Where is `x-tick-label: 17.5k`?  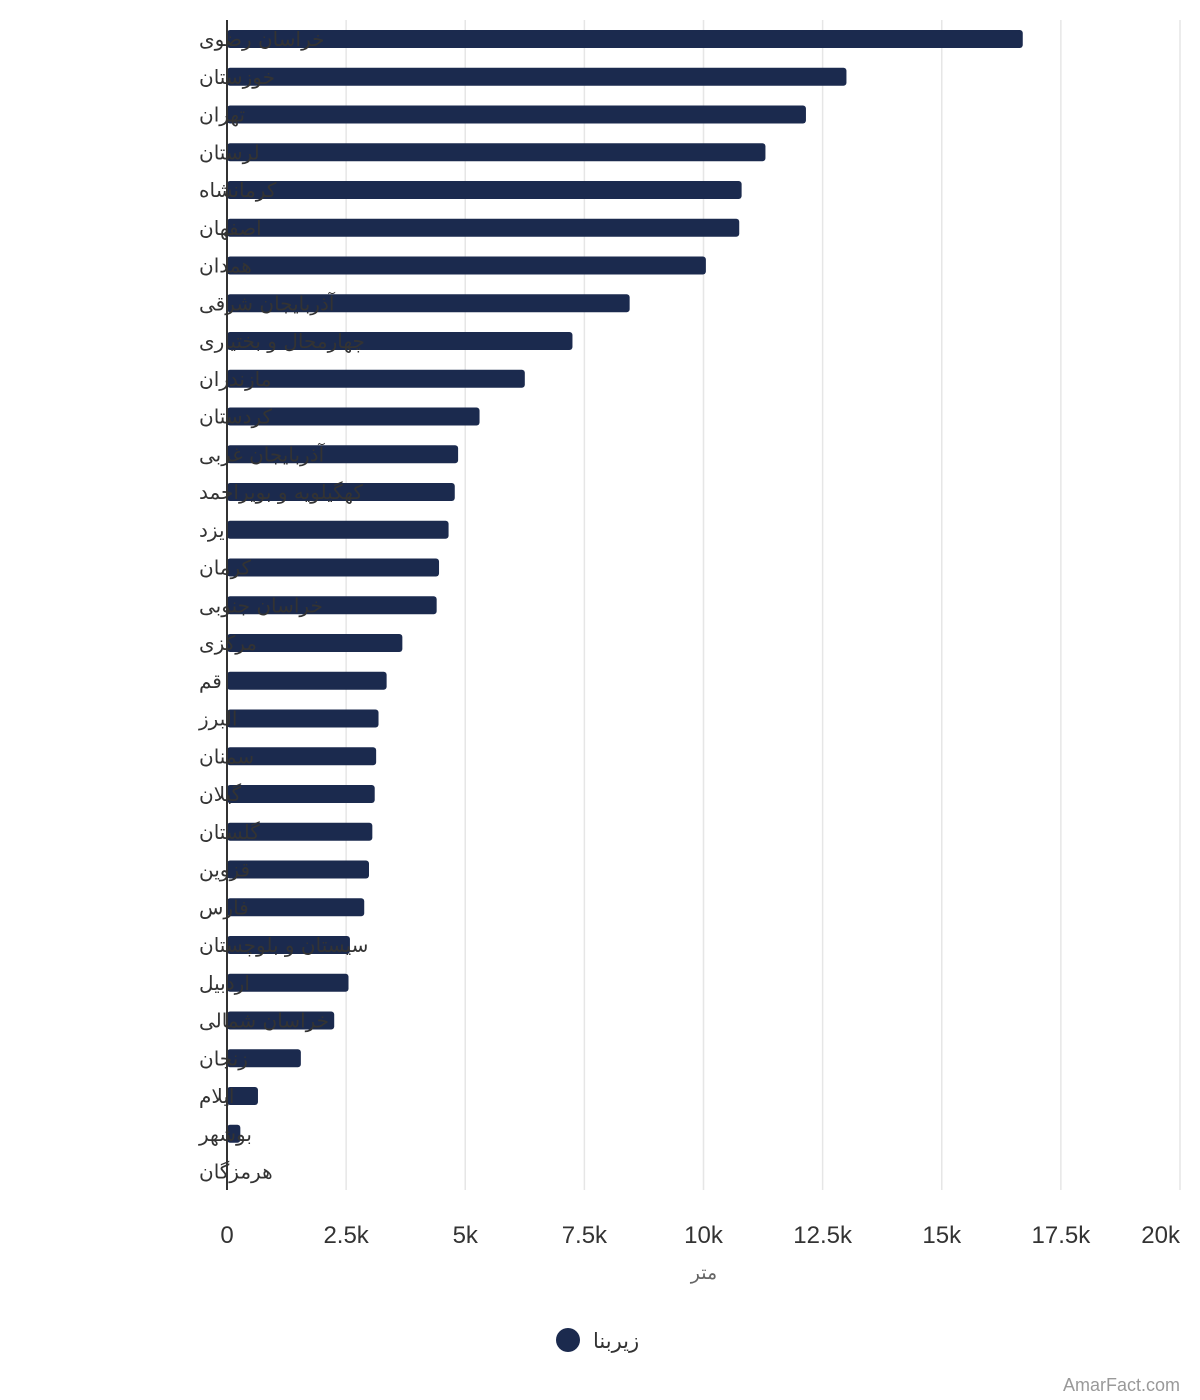 x-tick-label: 17.5k is located at coordinates (1062, 1235).